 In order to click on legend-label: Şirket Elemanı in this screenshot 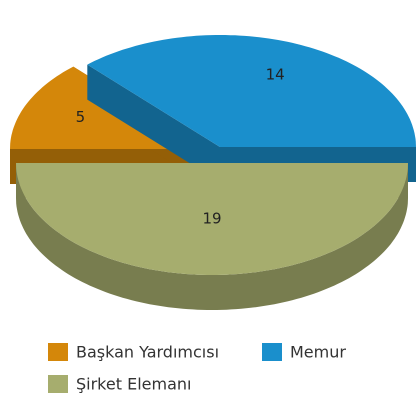, I will do `click(133, 384)`.